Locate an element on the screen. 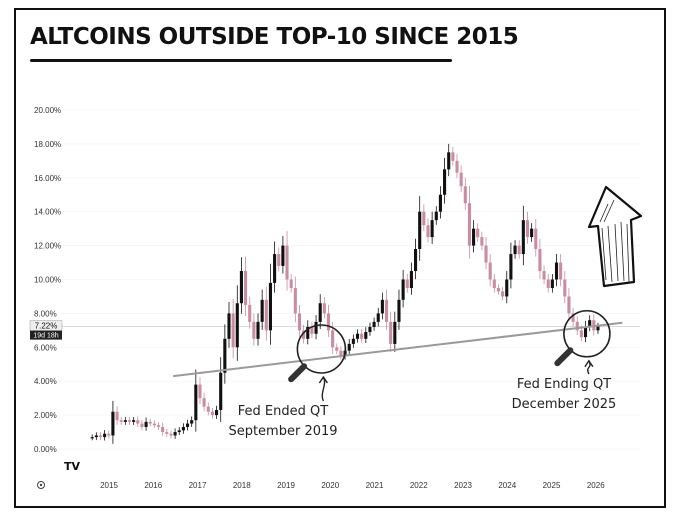 This screenshot has width=679, height=522. y-tick-label: 4.00% is located at coordinates (45, 381).